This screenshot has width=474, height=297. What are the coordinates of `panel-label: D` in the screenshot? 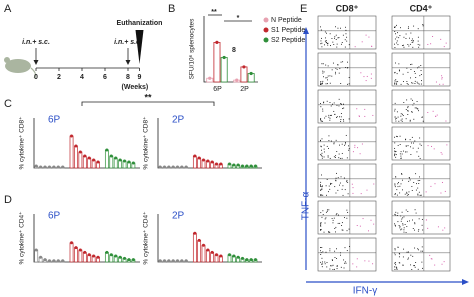 It's located at (8, 200).